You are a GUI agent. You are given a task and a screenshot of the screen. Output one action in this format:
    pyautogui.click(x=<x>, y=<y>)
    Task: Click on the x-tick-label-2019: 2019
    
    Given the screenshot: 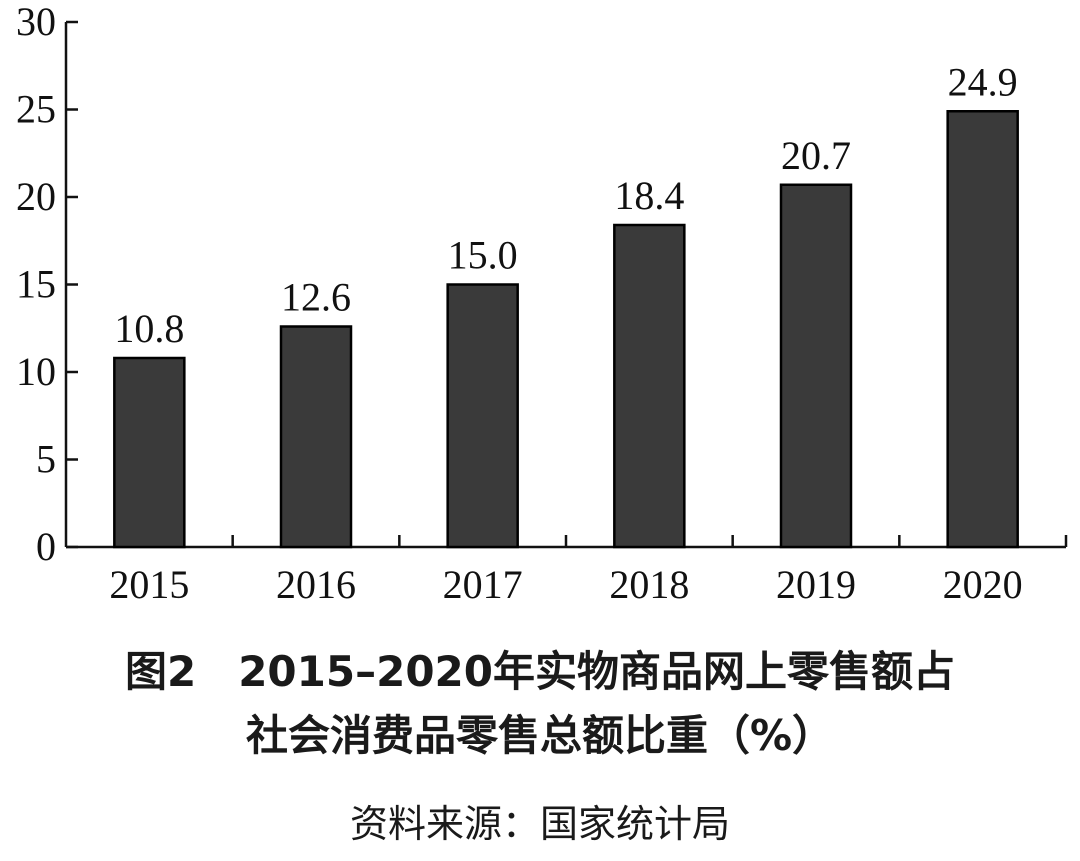 What is the action you would take?
    pyautogui.click(x=816, y=584)
    